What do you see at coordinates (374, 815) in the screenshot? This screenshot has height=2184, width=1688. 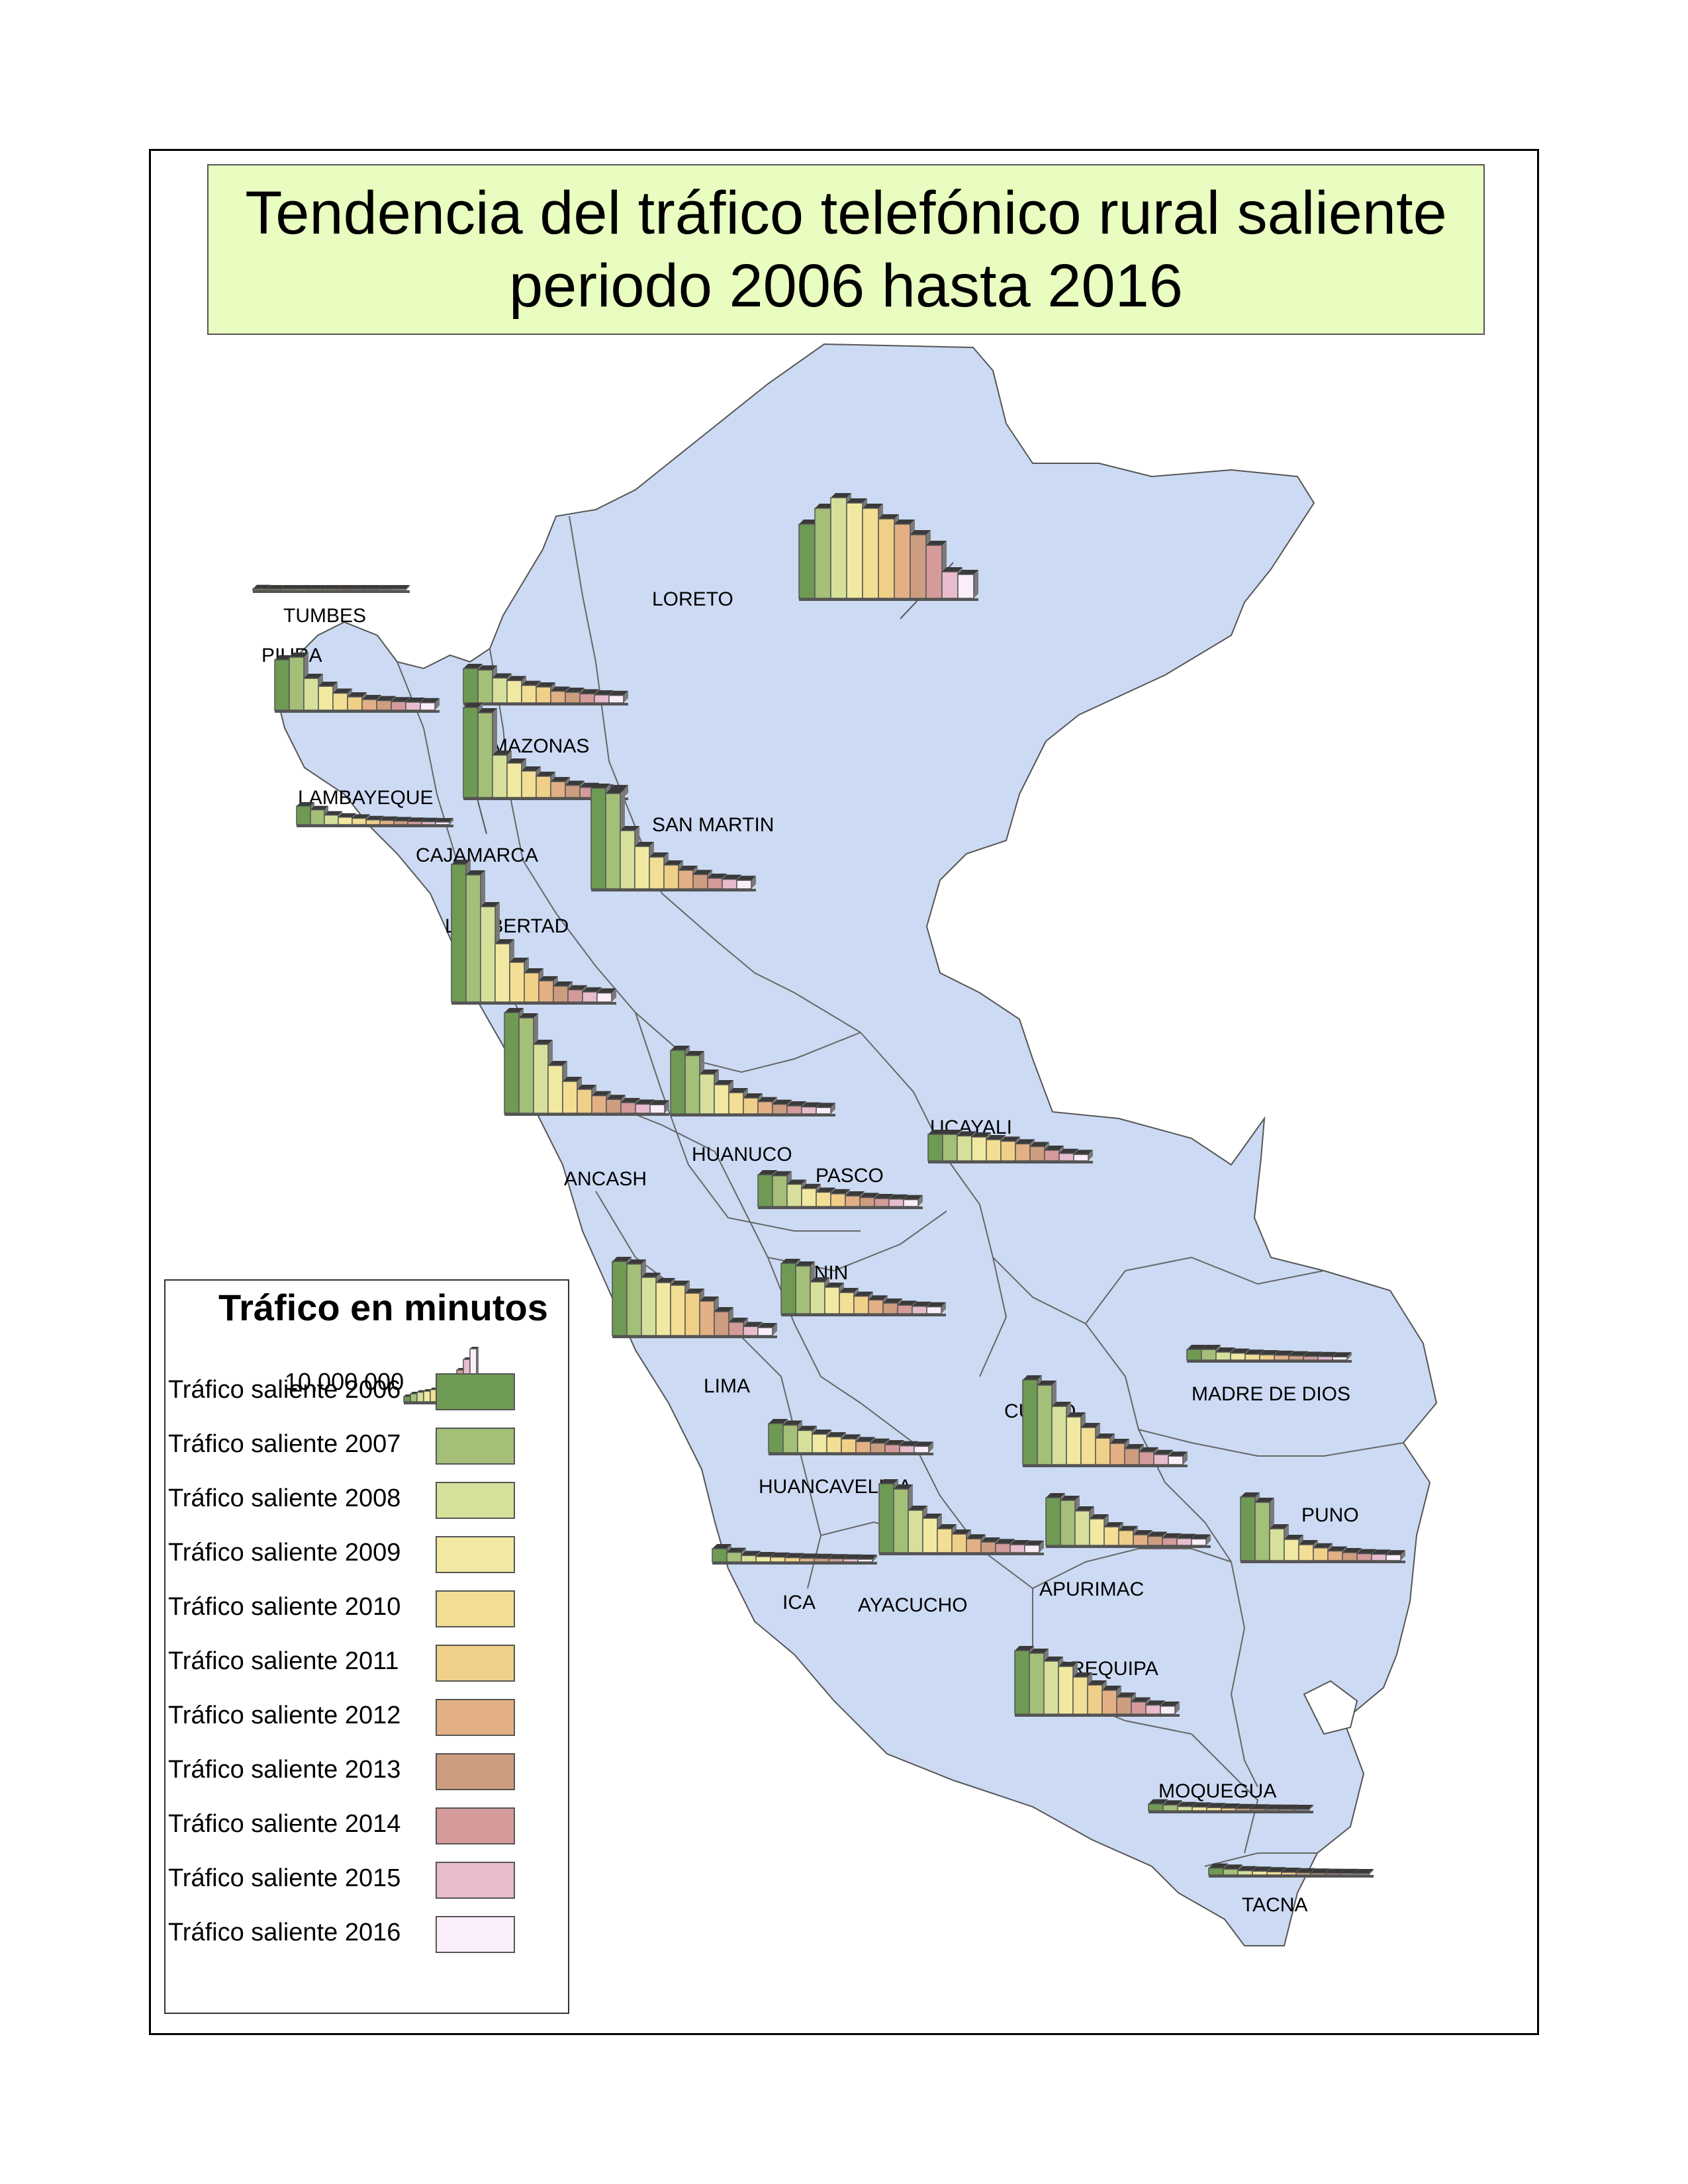 I see `mini-chart-lambayeque` at bounding box center [374, 815].